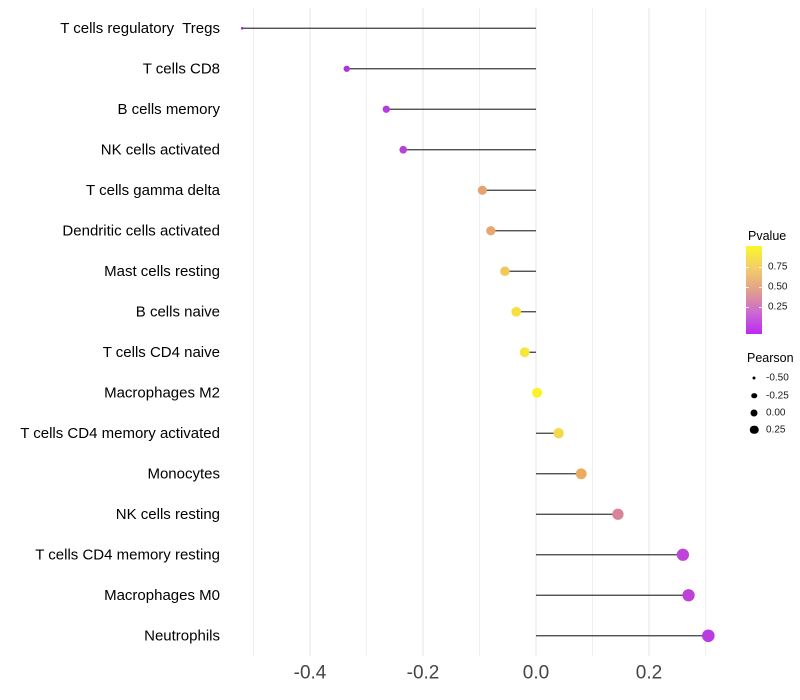 The height and width of the screenshot is (700, 800). Describe the element at coordinates (120, 433) in the screenshot. I see `y-axis-label: T cells CD4 memory activated` at that location.